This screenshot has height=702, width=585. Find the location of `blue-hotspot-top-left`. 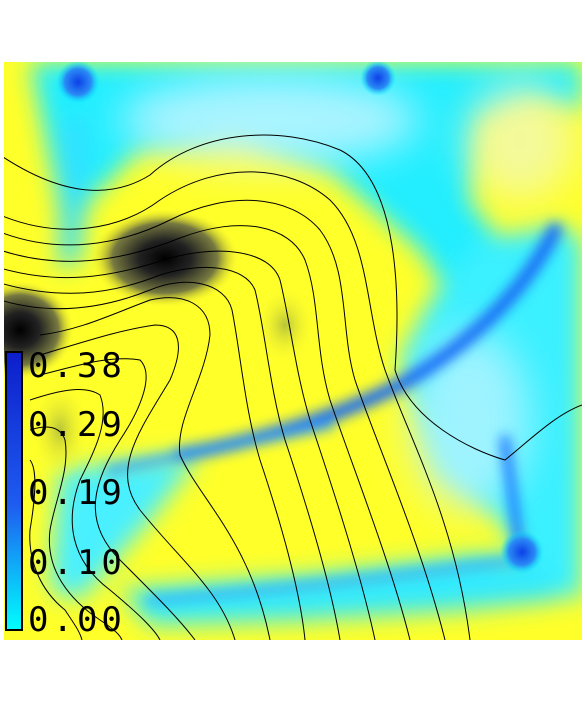

blue-hotspot-top-left is located at coordinates (78, 83).